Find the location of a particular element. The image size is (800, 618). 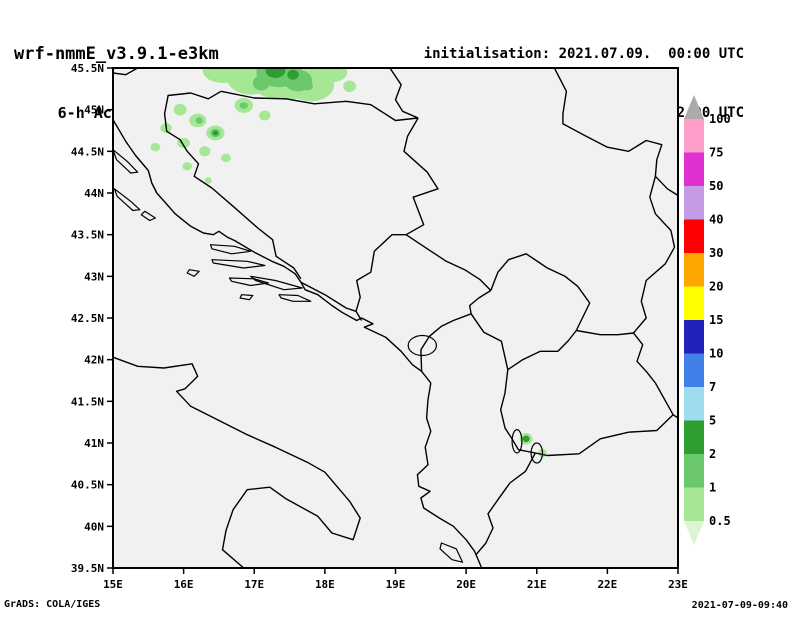

lat-tick-label: 42N is located at coordinates (94, 360).